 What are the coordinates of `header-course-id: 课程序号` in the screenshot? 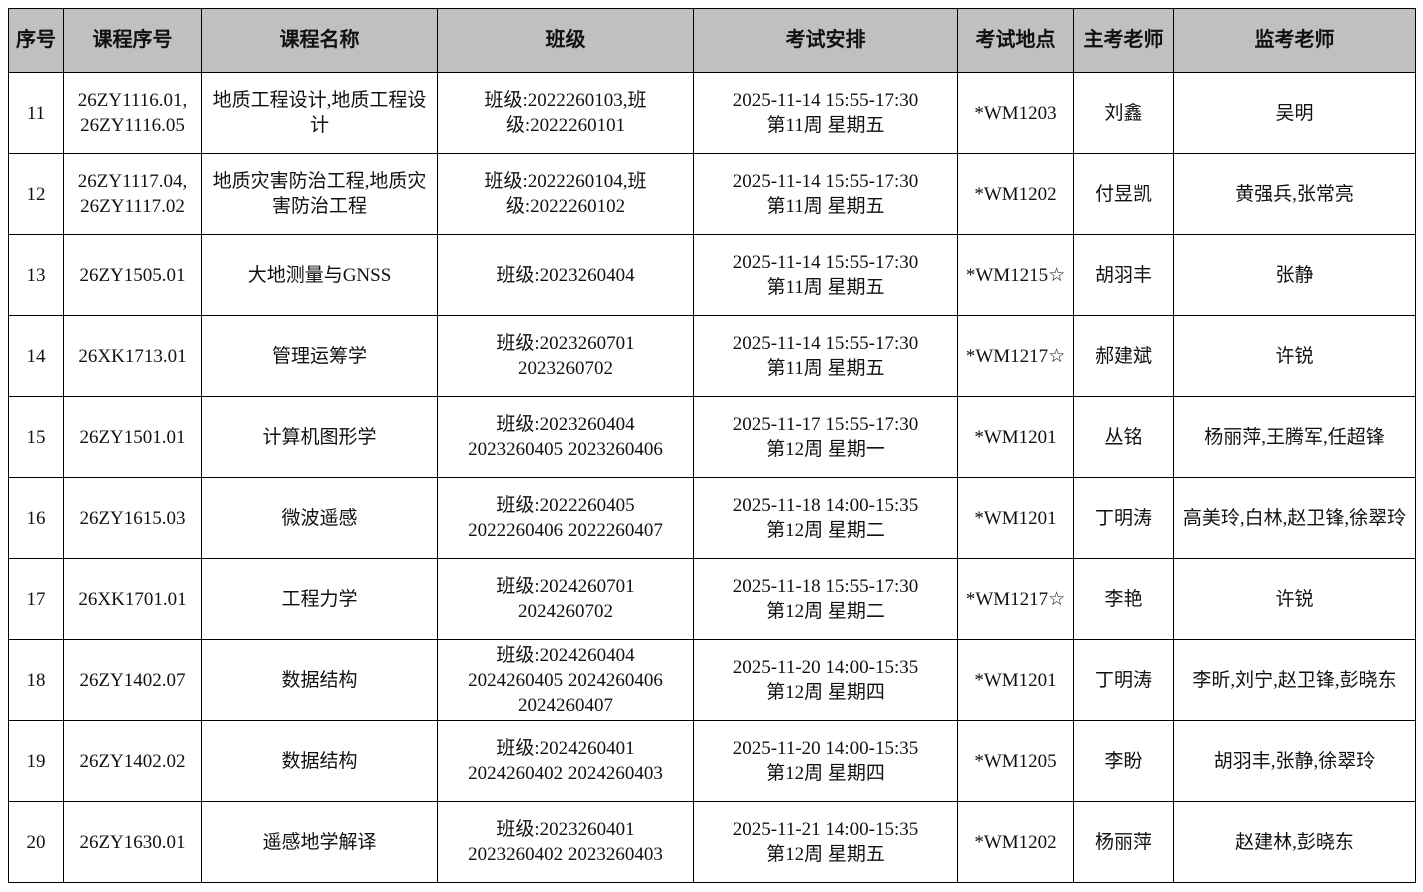 It's located at (132, 40).